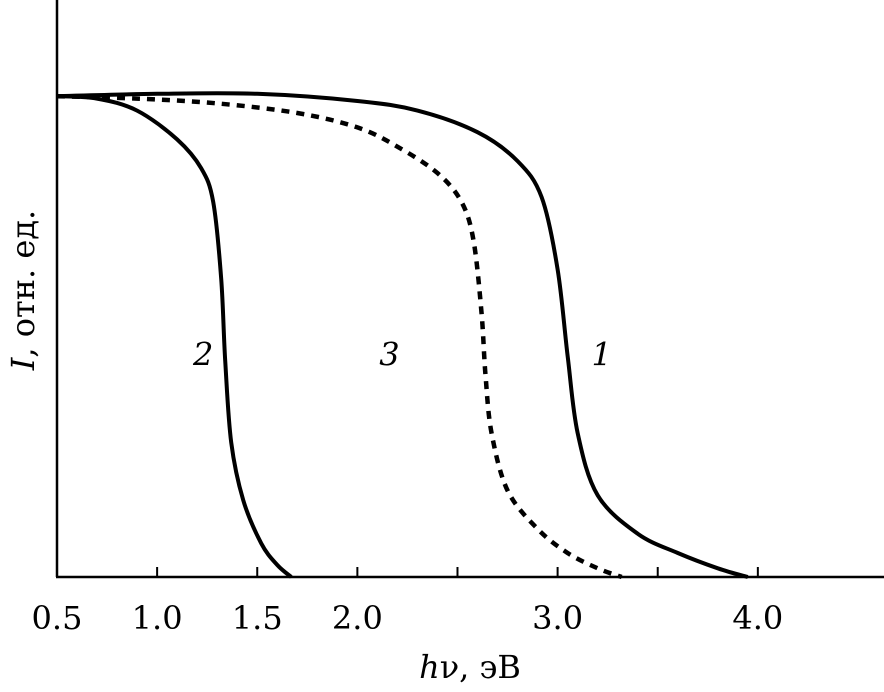 This screenshot has height=692, width=884. What do you see at coordinates (357, 618) in the screenshot?
I see `x-tick-label: 2.0` at bounding box center [357, 618].